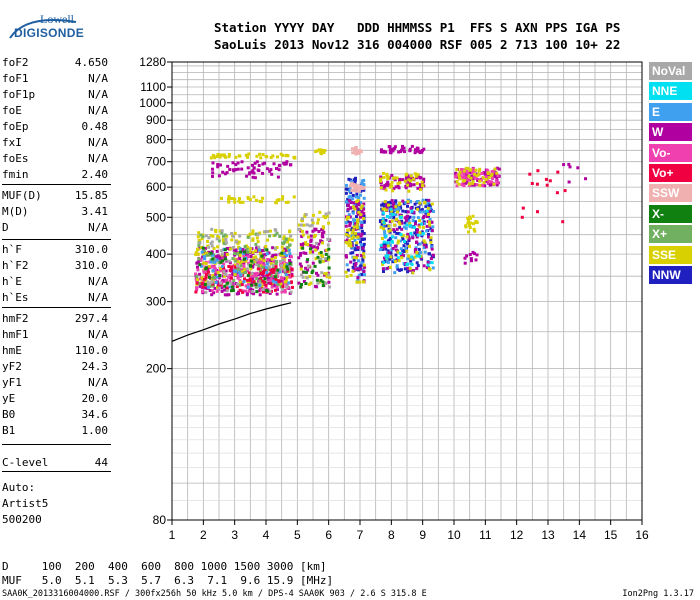 This screenshot has width=700, height=600. Describe the element at coordinates (422, 535) in the screenshot. I see `x-tick-label: 9` at that location.